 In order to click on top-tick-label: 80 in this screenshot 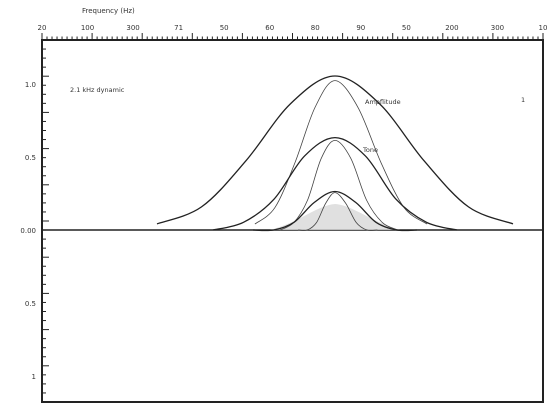, I will do `click(315, 28)`.